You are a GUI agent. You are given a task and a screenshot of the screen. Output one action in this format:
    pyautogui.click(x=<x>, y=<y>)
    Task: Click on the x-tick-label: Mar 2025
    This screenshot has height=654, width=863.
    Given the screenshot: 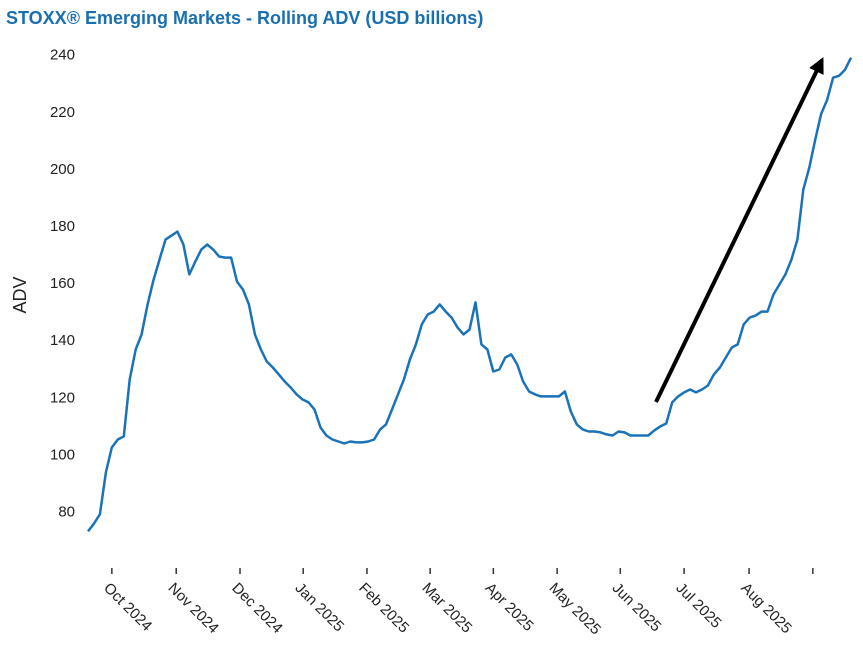 What is the action you would take?
    pyautogui.click(x=447, y=608)
    